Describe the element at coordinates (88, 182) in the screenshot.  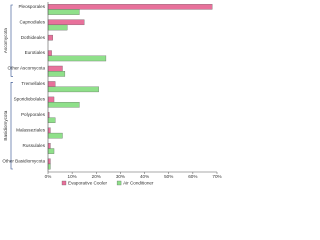
I see `legend-label: Evaporative Cooler` at that location.